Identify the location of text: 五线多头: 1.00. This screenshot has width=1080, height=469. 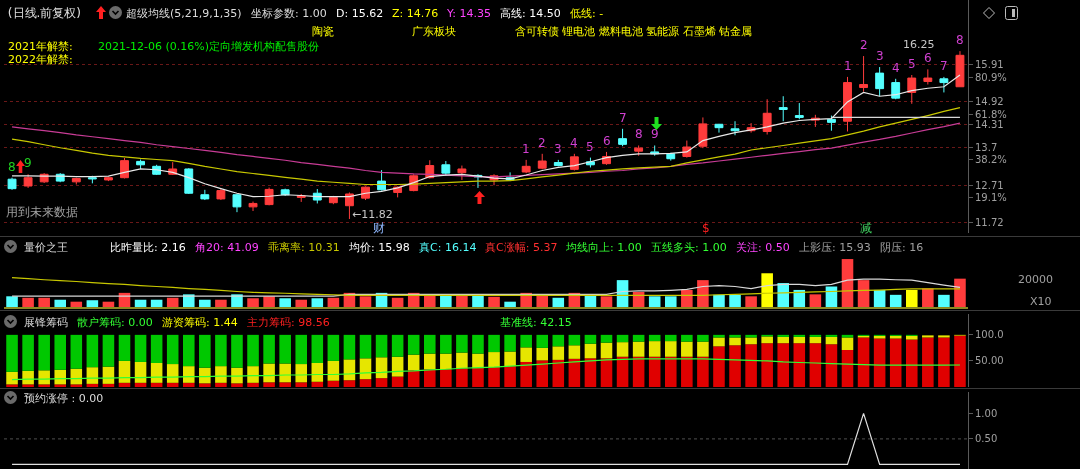
(689, 247).